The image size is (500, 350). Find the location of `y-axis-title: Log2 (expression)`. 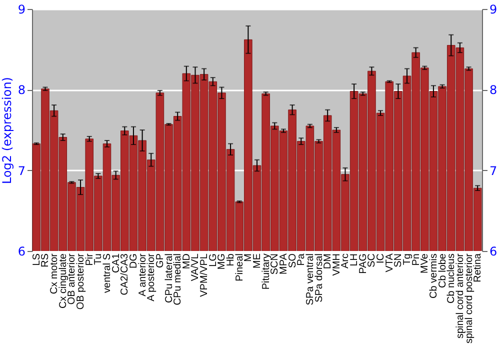

y-axis-title: Log2 (expression) is located at coordinates (7, 130).